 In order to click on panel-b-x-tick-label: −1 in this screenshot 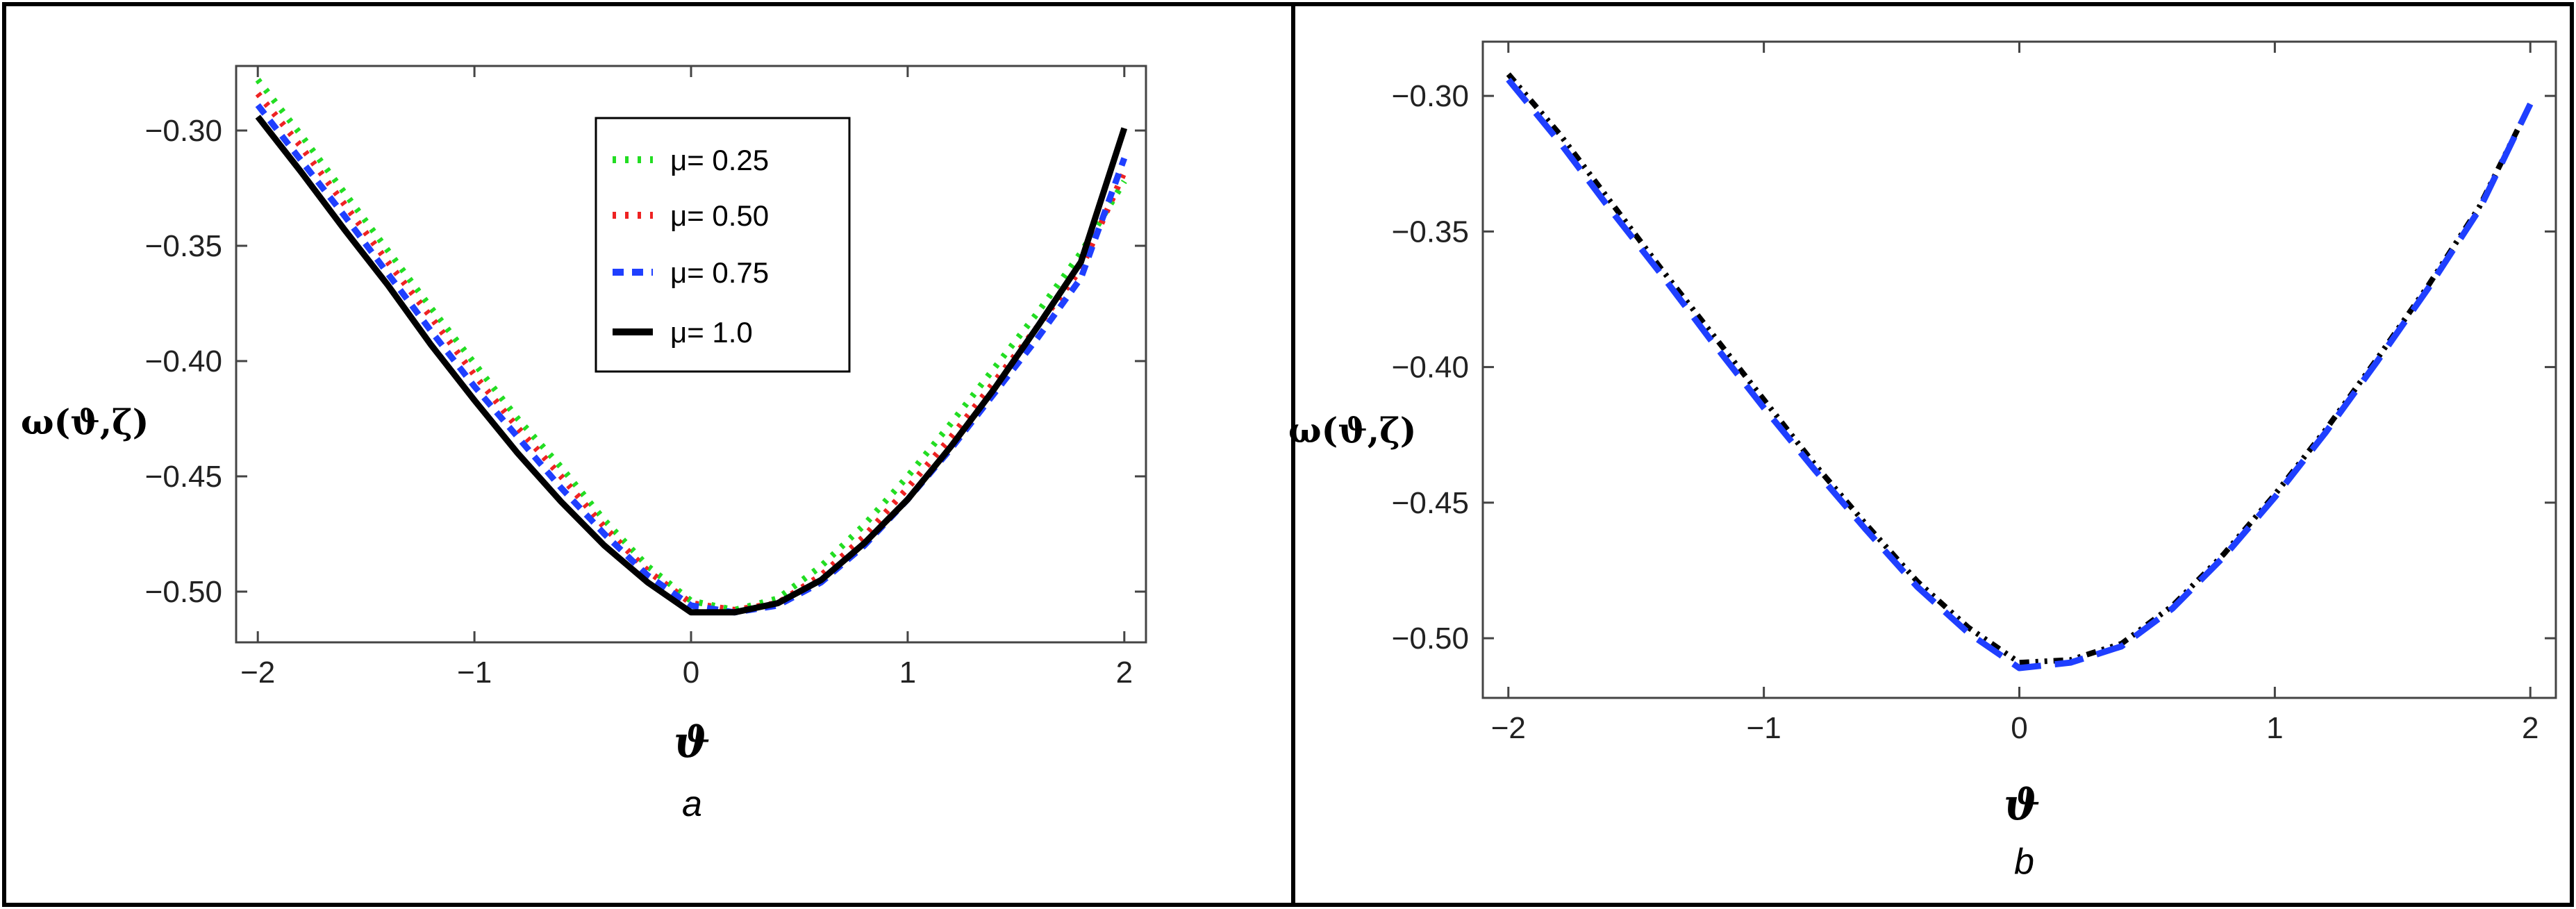, I will do `click(1764, 728)`.